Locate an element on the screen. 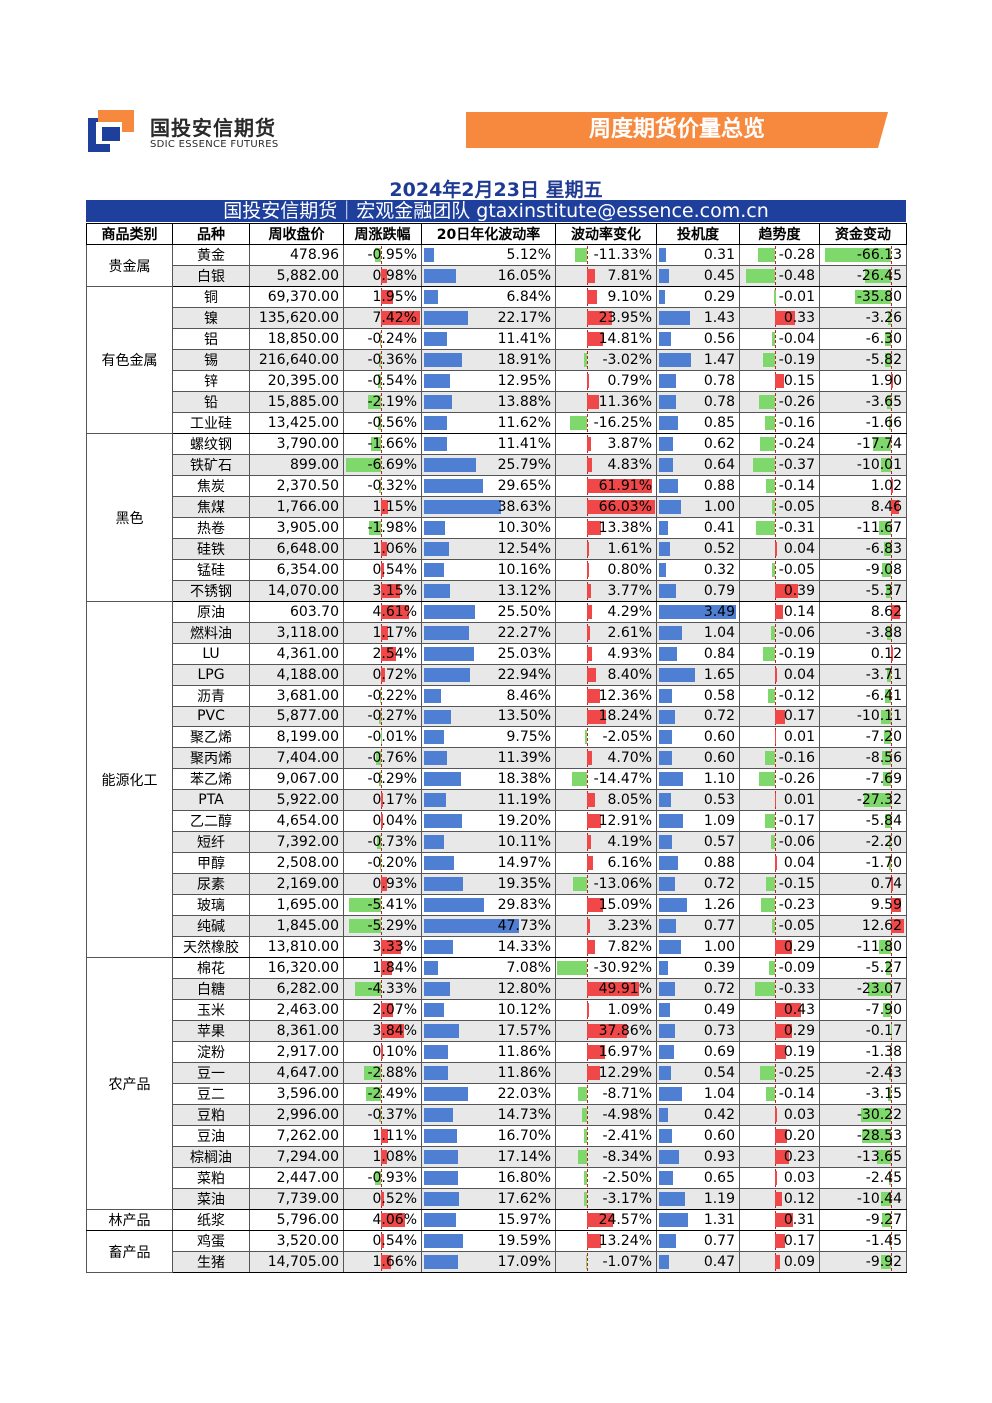 The width and height of the screenshot is (992, 1403). variety-name: 聚乙烯 is located at coordinates (211, 738).